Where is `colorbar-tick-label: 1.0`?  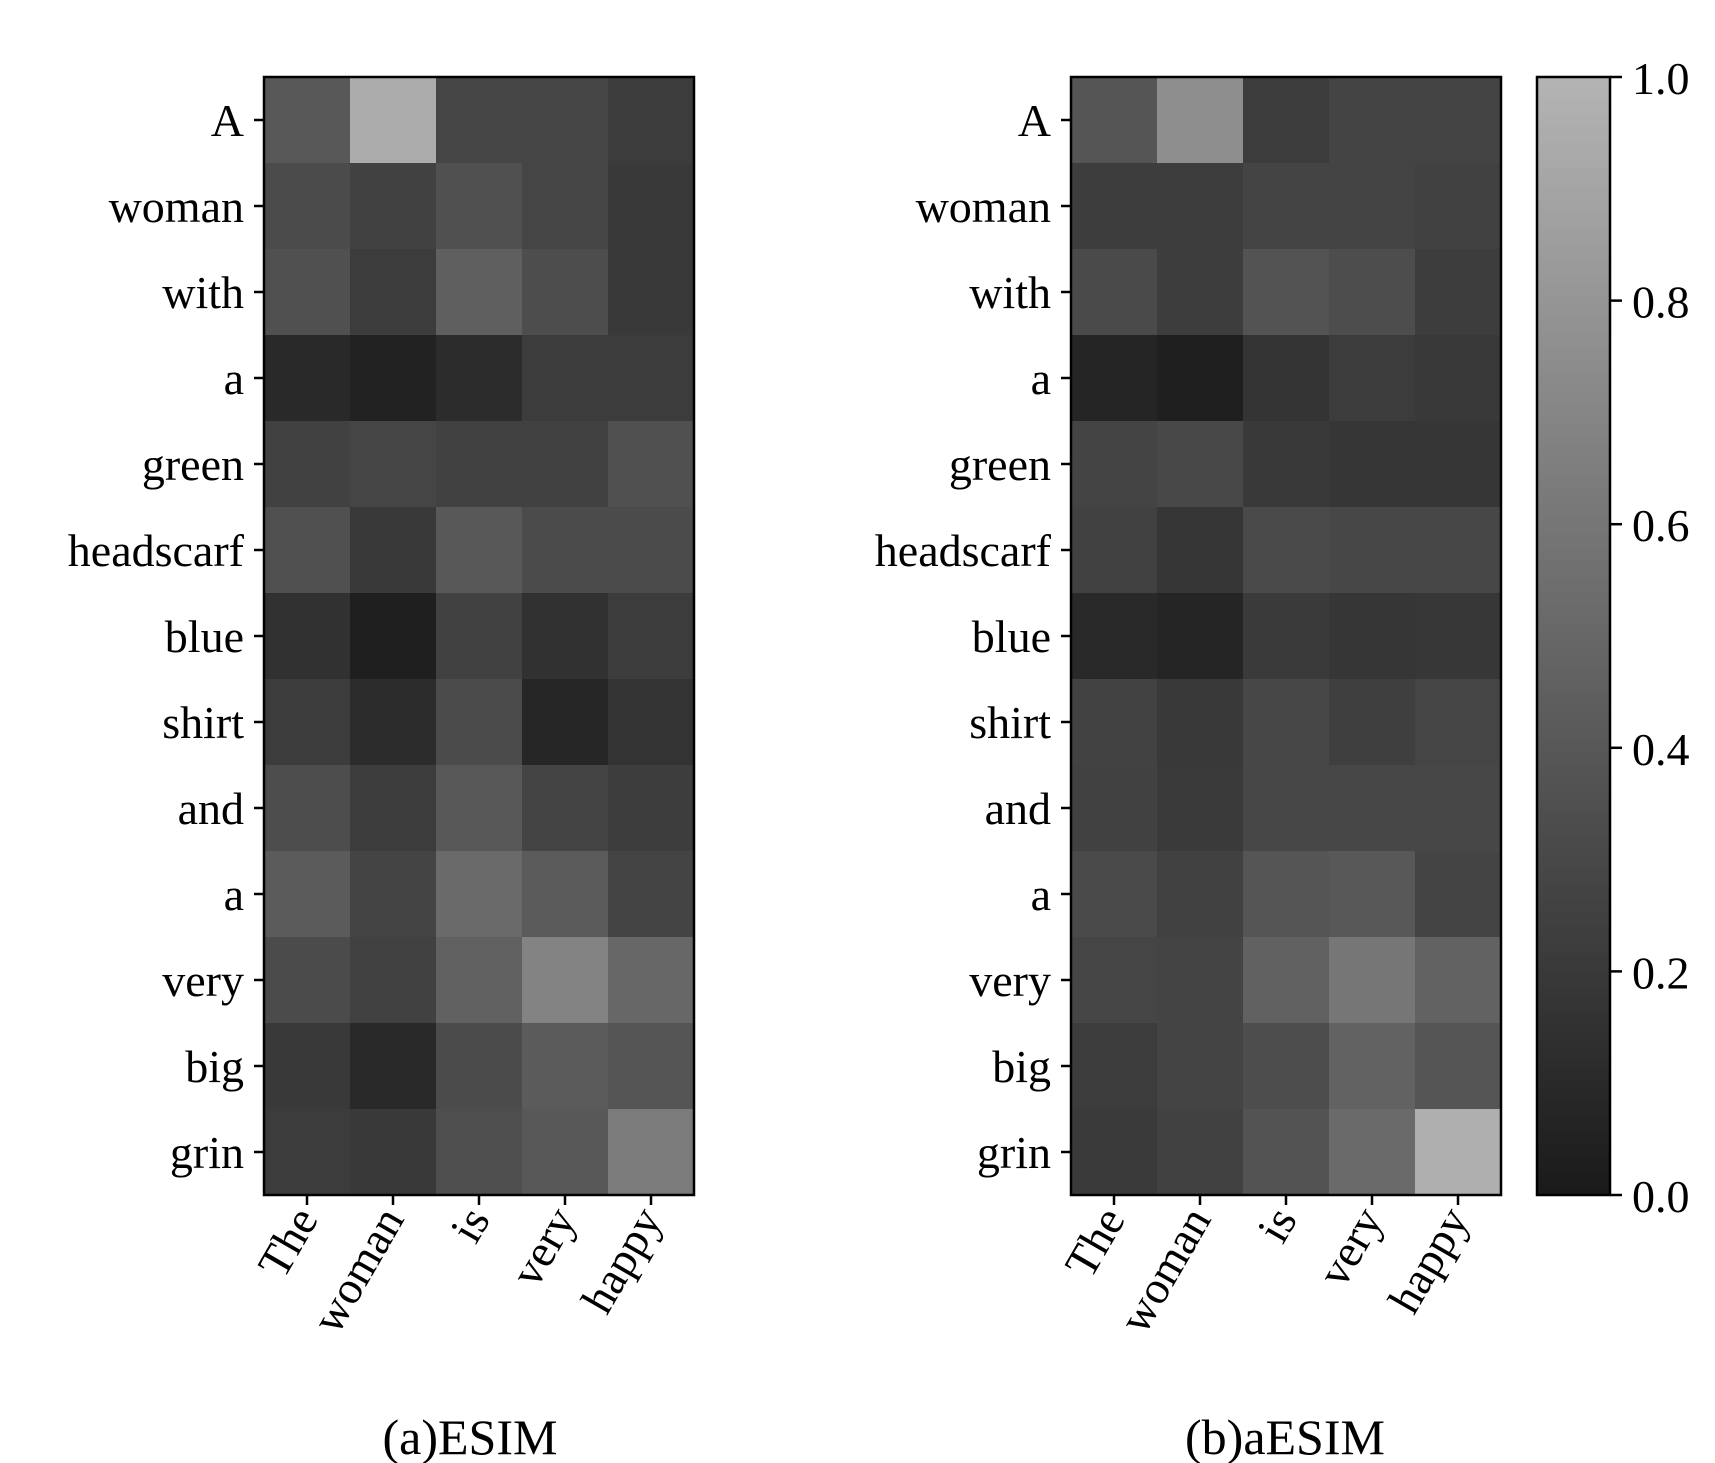 colorbar-tick-label: 1.0 is located at coordinates (1661, 78).